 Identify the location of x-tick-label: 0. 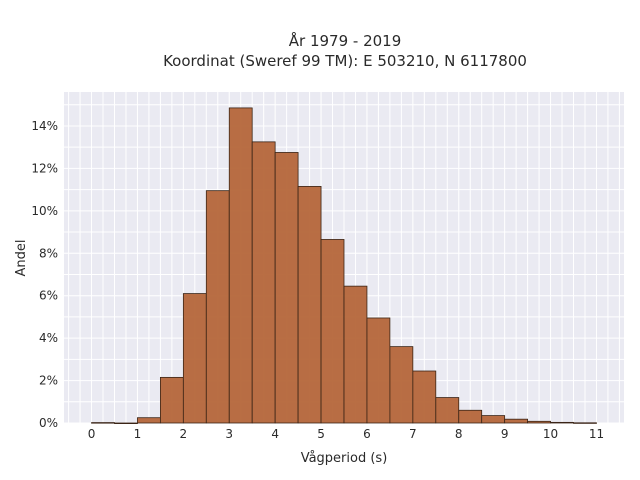
(92, 434).